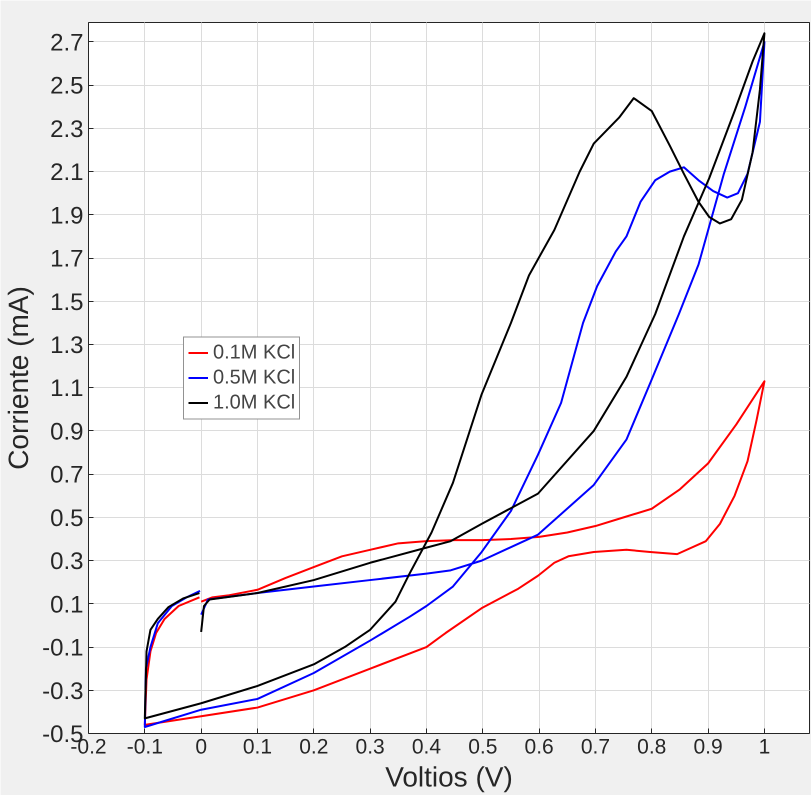 The height and width of the screenshot is (795, 811). What do you see at coordinates (67, 42) in the screenshot?
I see `y-tick-label: 2.7` at bounding box center [67, 42].